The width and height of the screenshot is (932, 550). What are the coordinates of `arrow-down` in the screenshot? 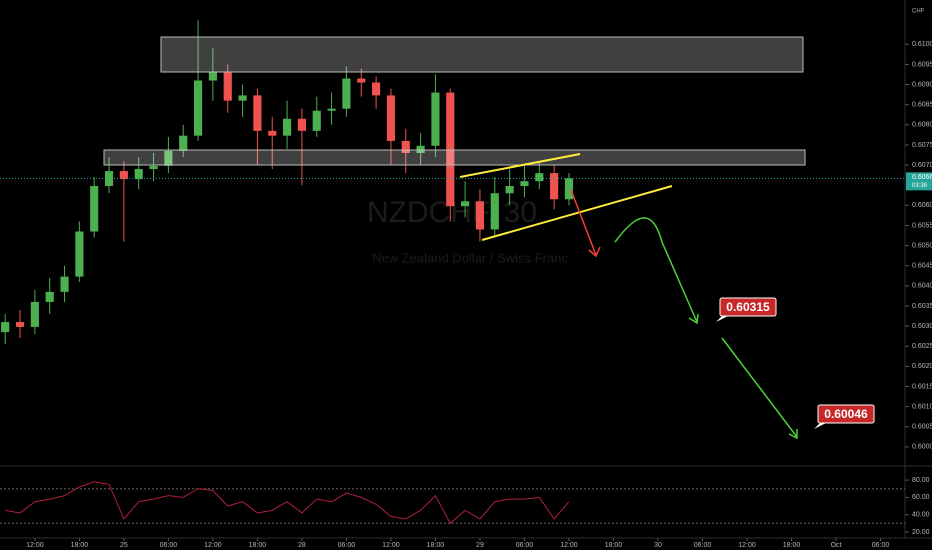 It's located at (585, 223).